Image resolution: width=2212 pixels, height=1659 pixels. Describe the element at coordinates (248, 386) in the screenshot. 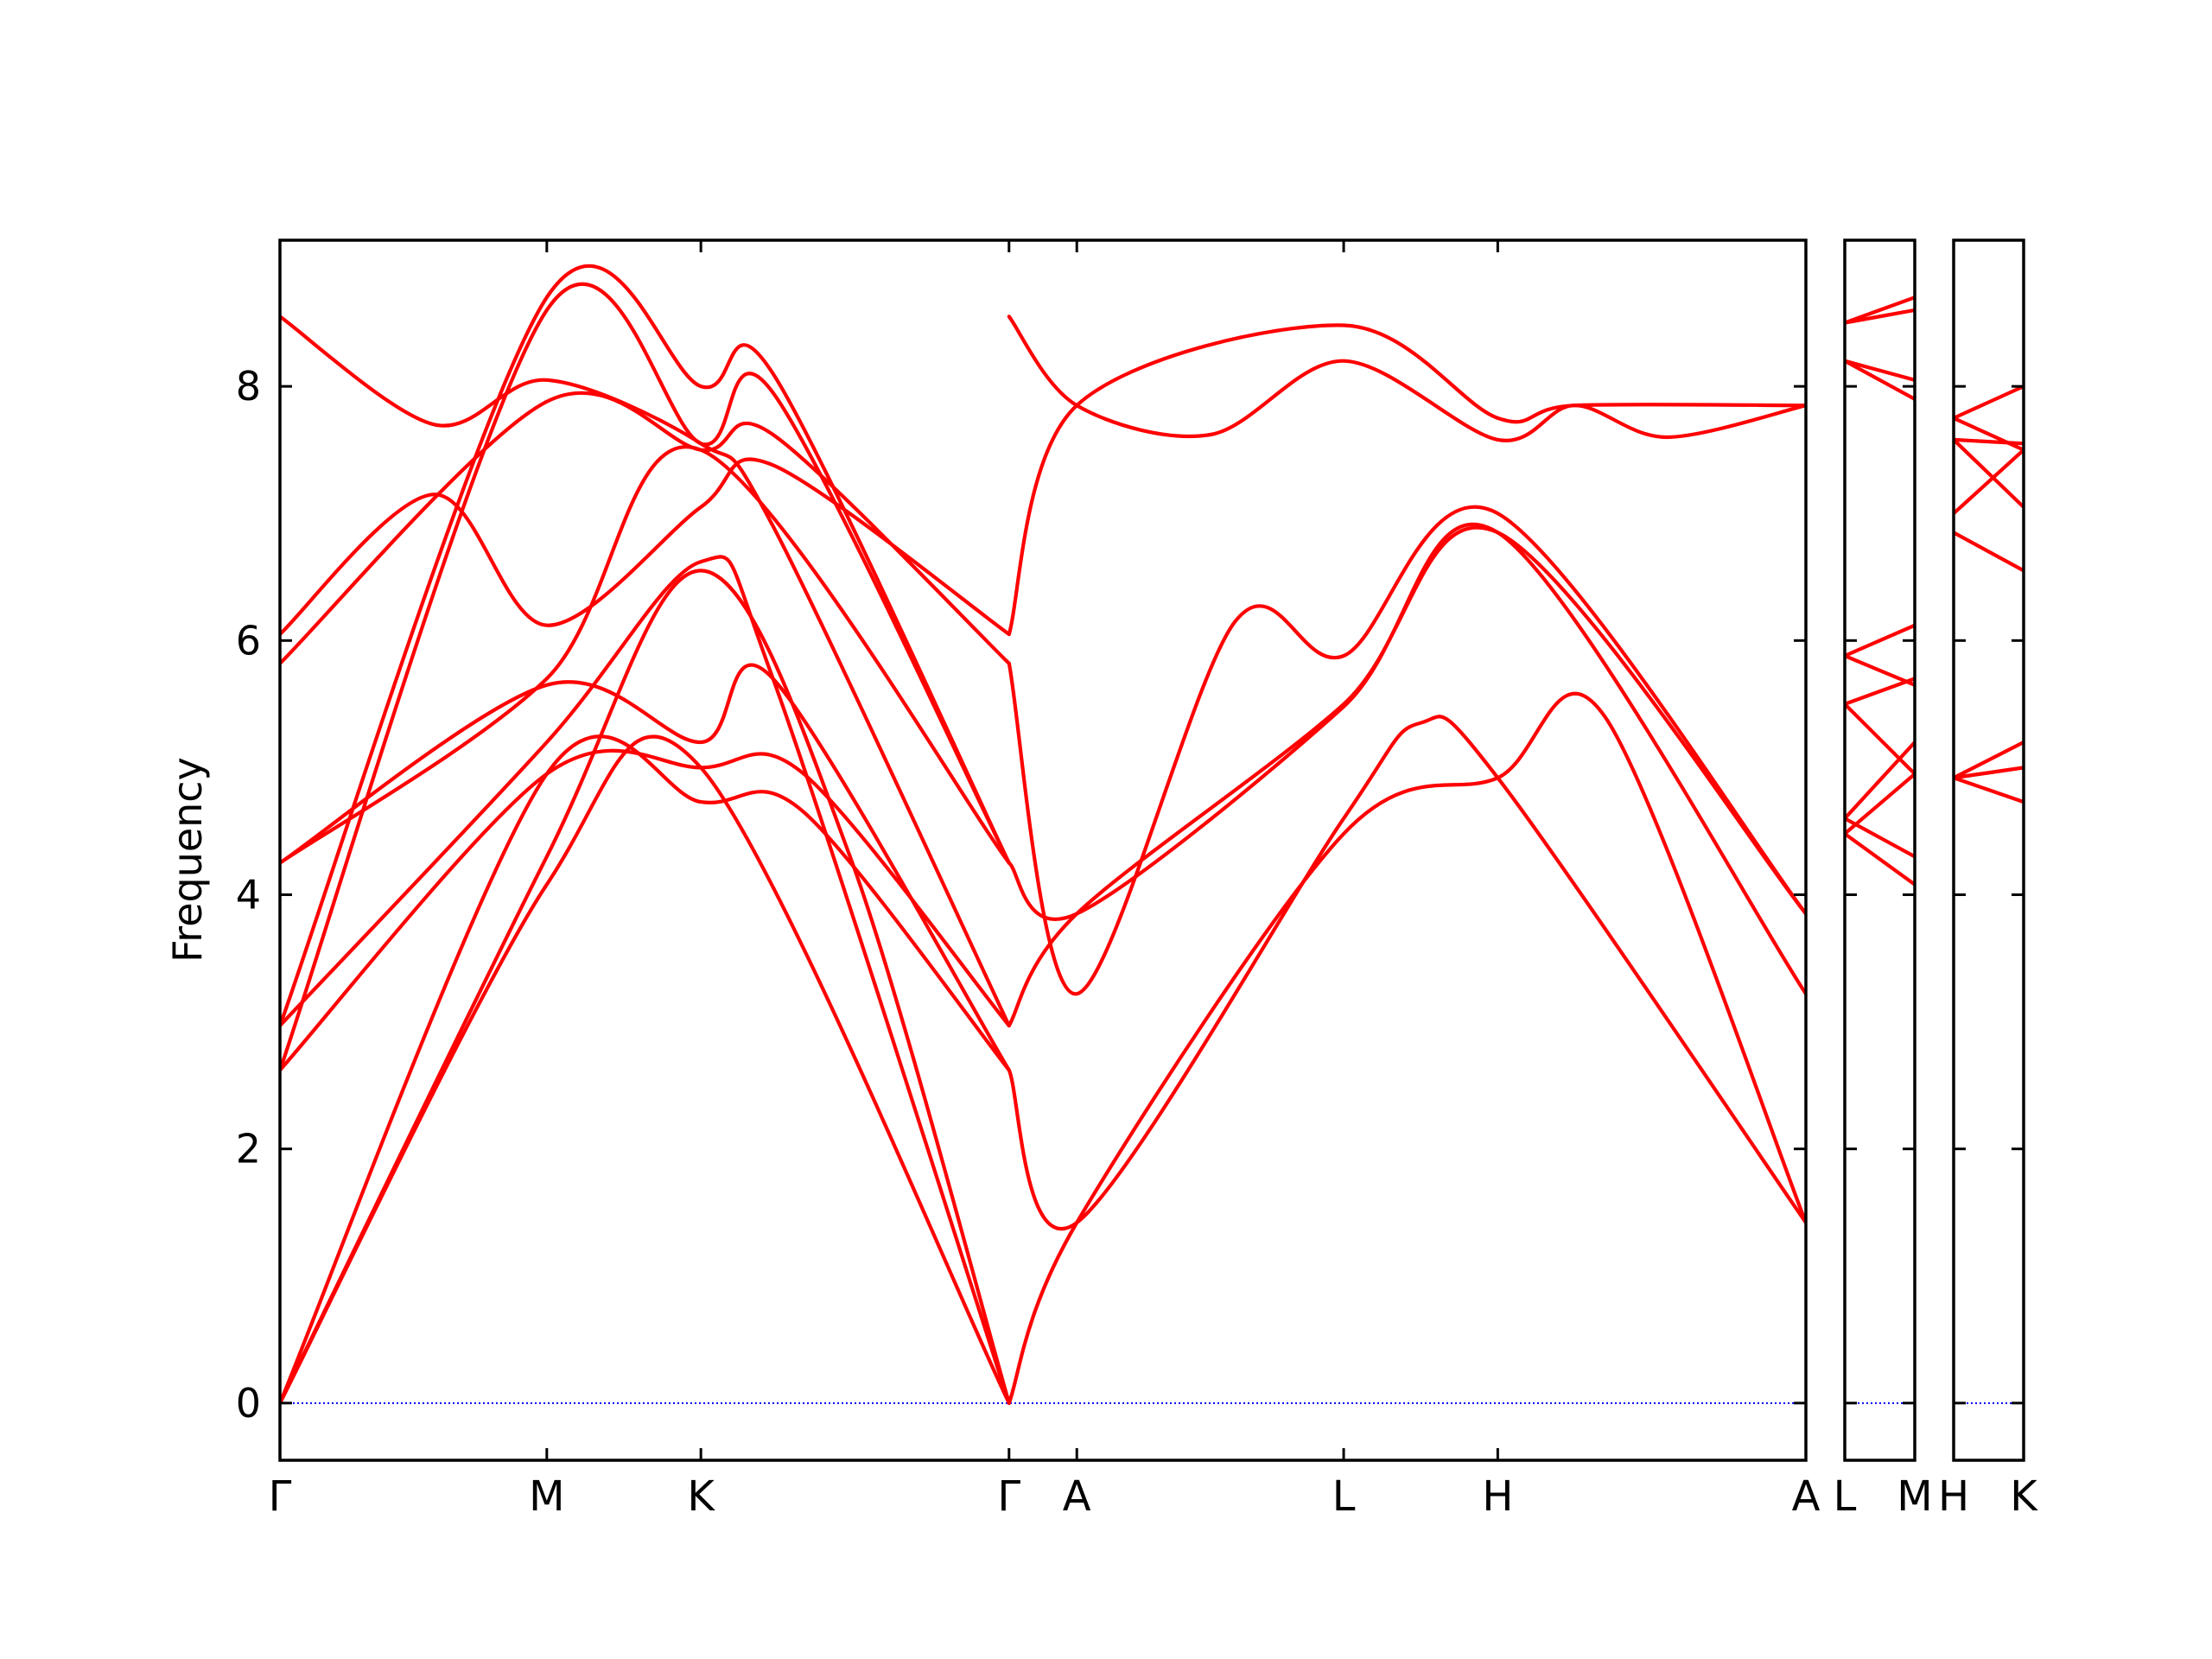

I see `y-tick-label: 8` at that location.